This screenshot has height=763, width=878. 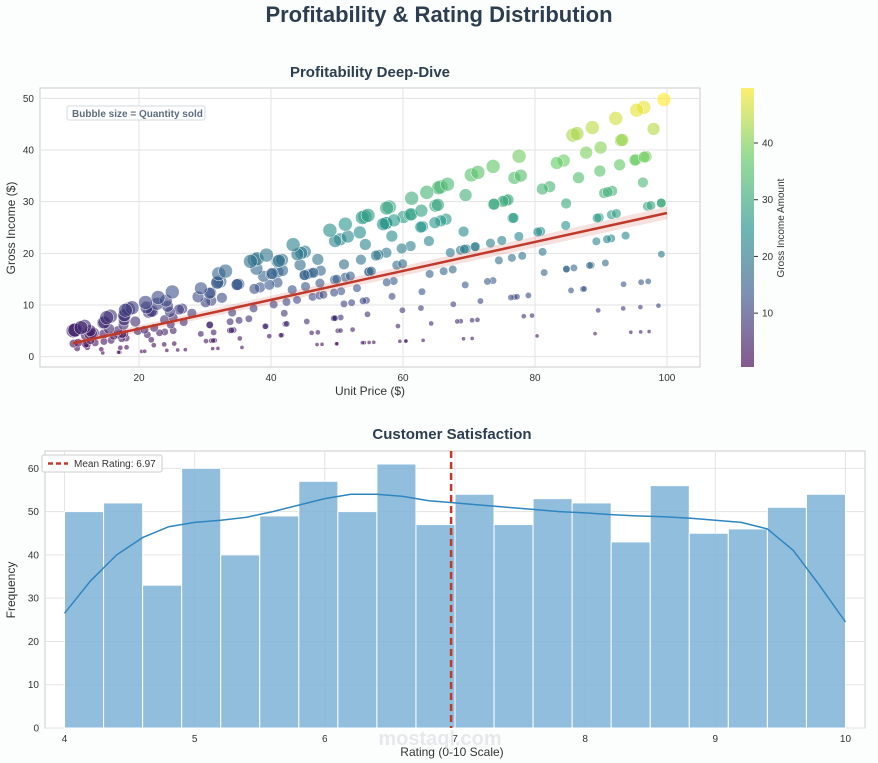 I want to click on histogram-ylabel: Frequency, so click(x=11, y=590).